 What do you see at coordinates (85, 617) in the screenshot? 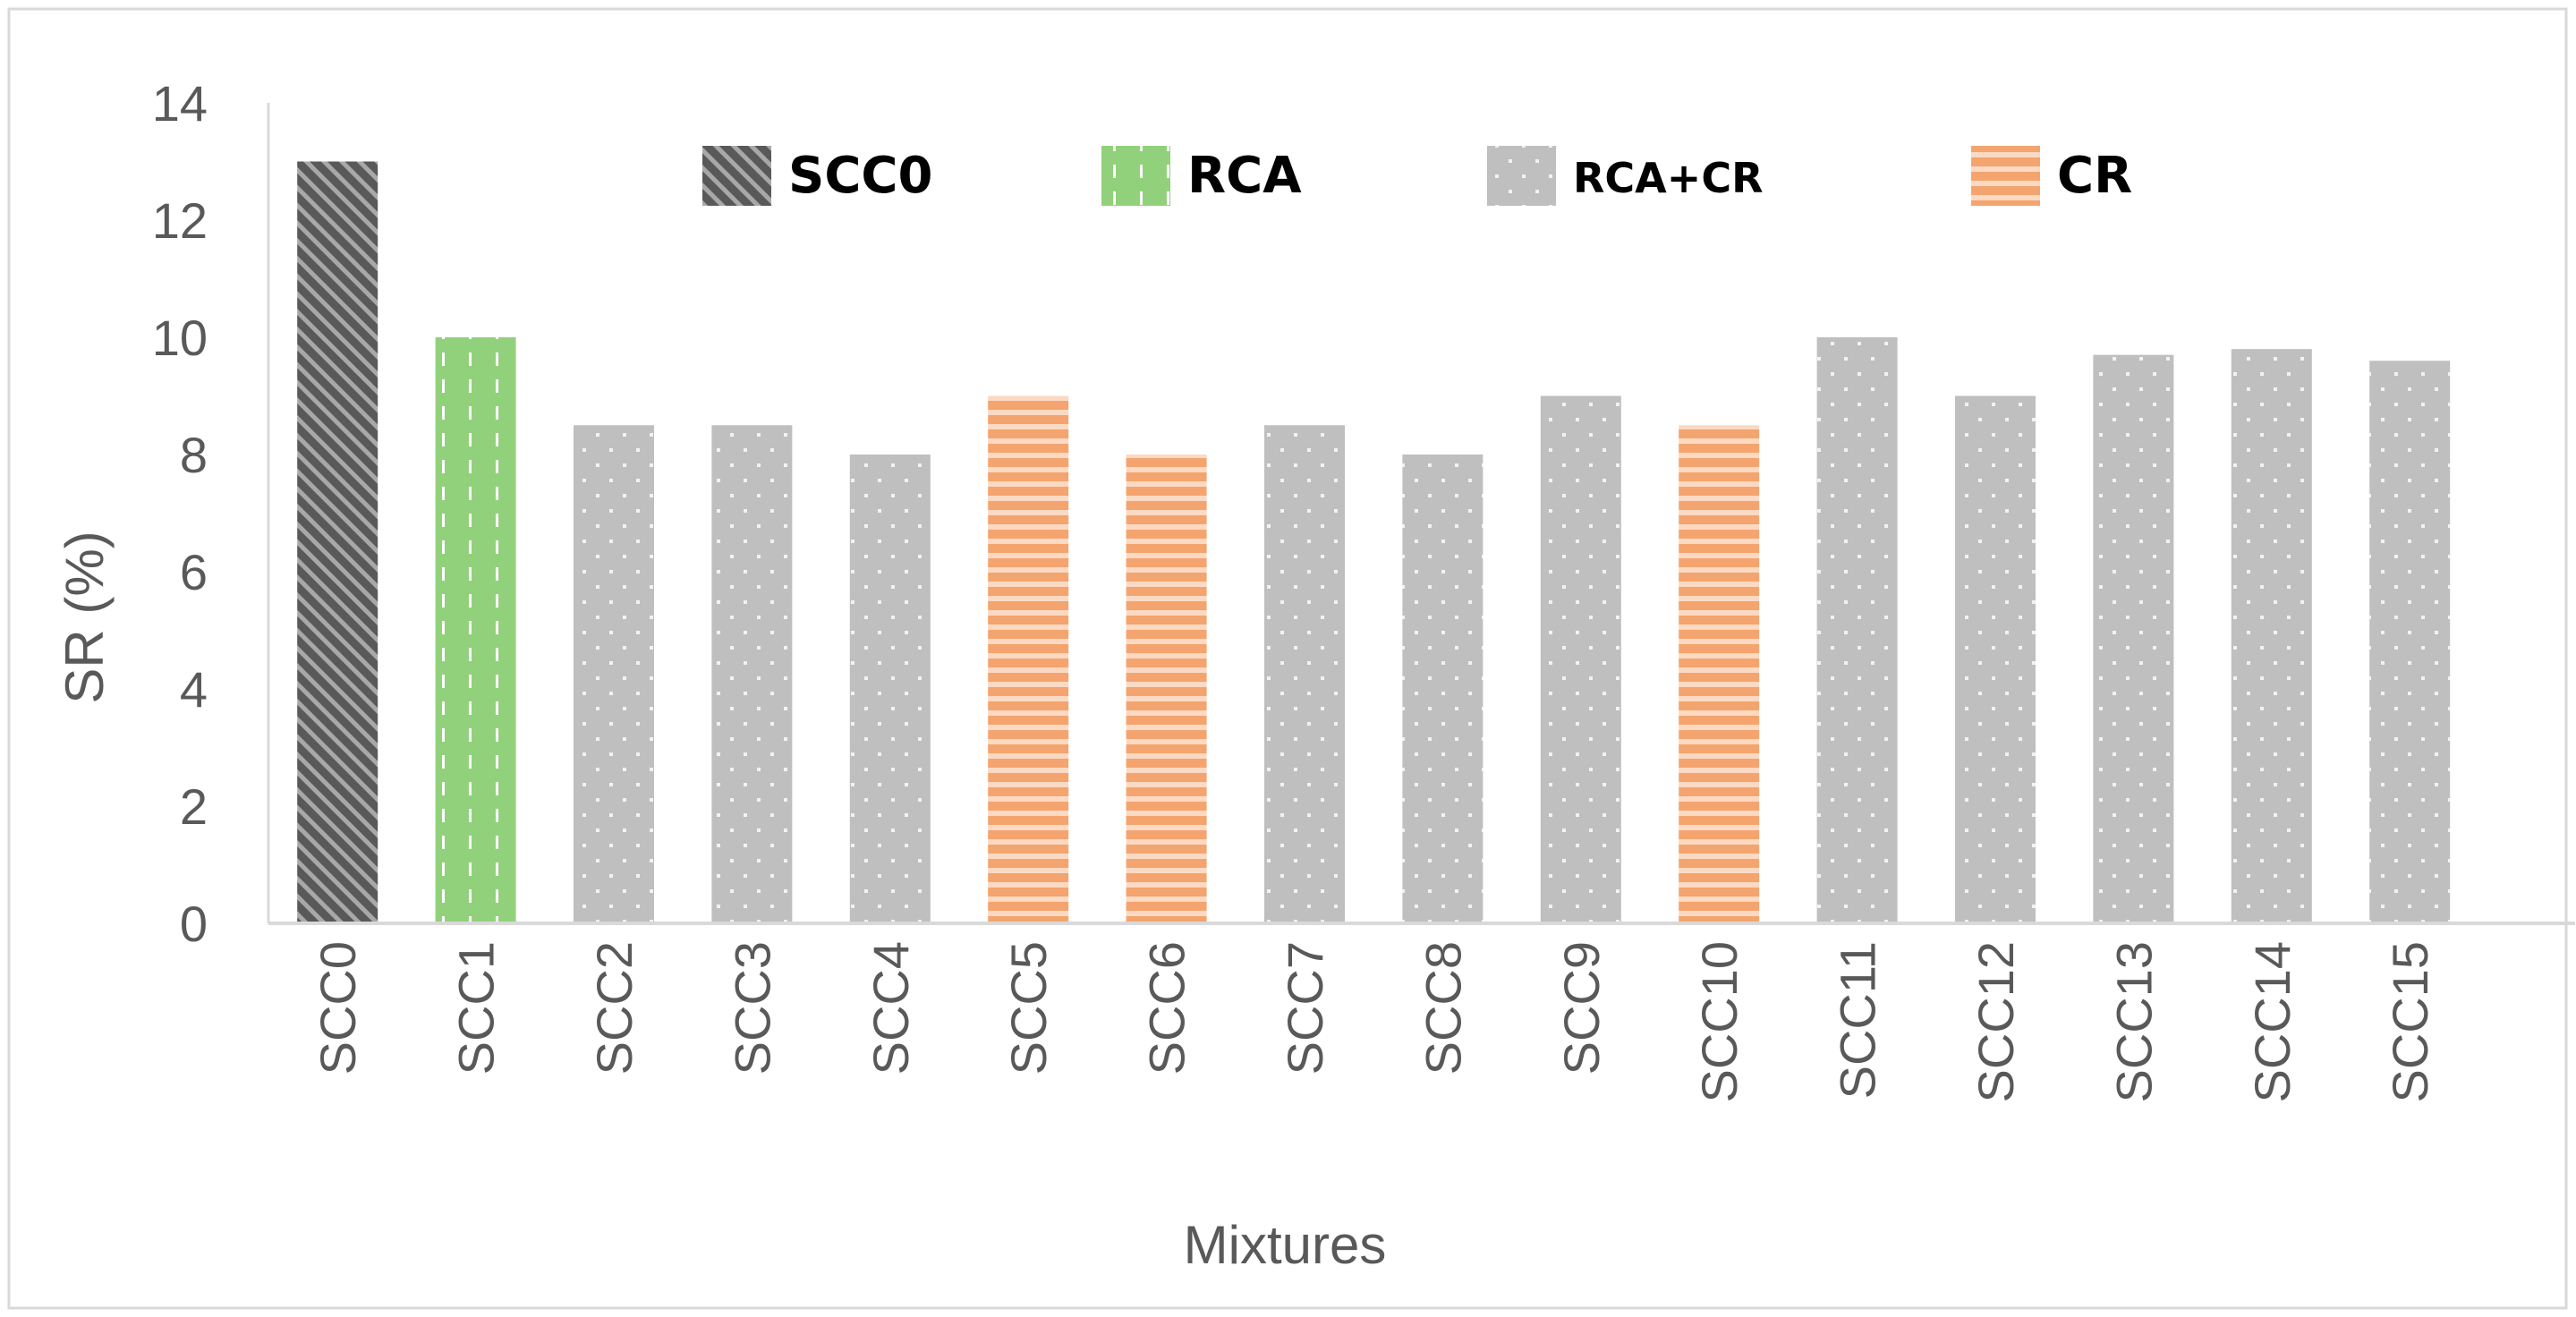
I see `y-axis-title: SR (%)` at bounding box center [85, 617].